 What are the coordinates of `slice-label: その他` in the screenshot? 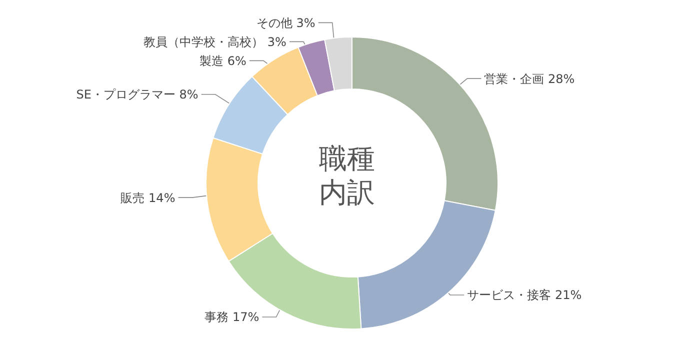 It's located at (274, 23).